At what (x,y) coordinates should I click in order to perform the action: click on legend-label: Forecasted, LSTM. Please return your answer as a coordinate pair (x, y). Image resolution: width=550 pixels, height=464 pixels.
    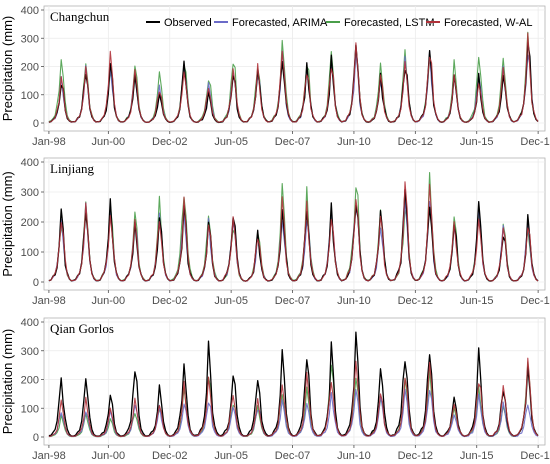
    Looking at the image, I should click on (389, 23).